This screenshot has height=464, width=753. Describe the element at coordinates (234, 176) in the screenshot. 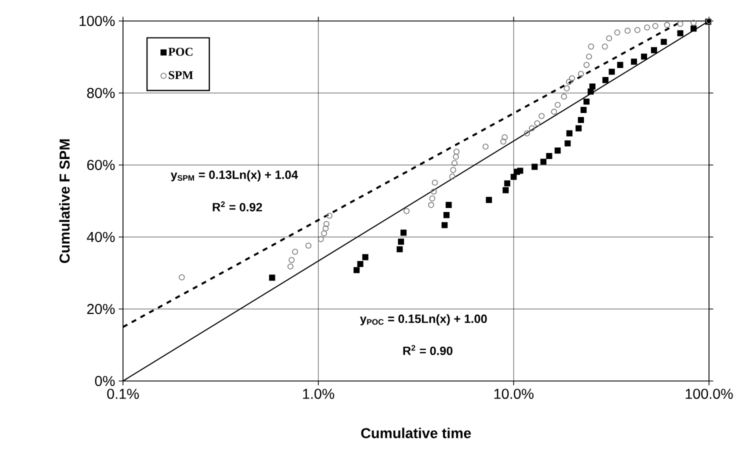

I see `annotation: y$_{SPM}$ = 0.13Ln(x) + 1.04` at that location.